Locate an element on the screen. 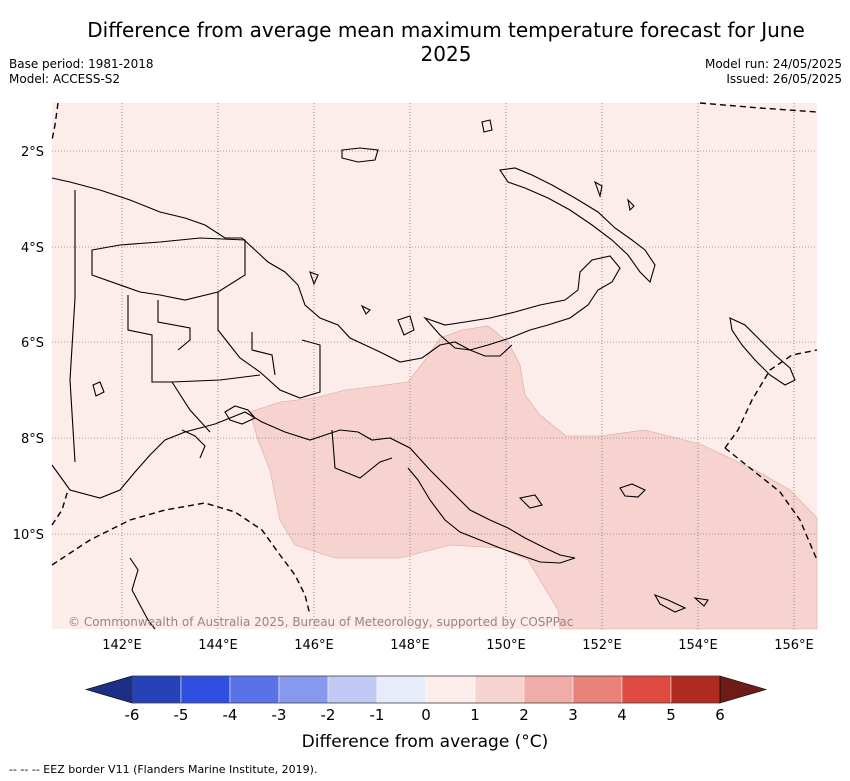 The image size is (850, 781). colorbar-extend-high is located at coordinates (743, 689).